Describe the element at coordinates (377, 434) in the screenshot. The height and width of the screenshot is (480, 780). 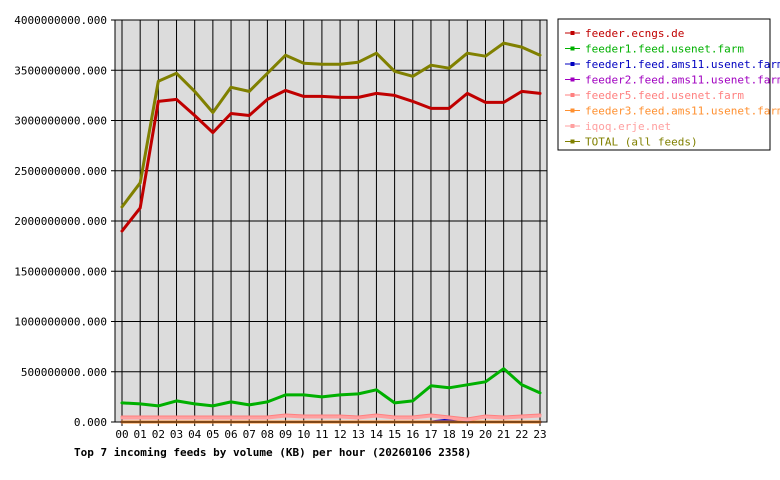
I see `x-tick-label: 14` at that location.